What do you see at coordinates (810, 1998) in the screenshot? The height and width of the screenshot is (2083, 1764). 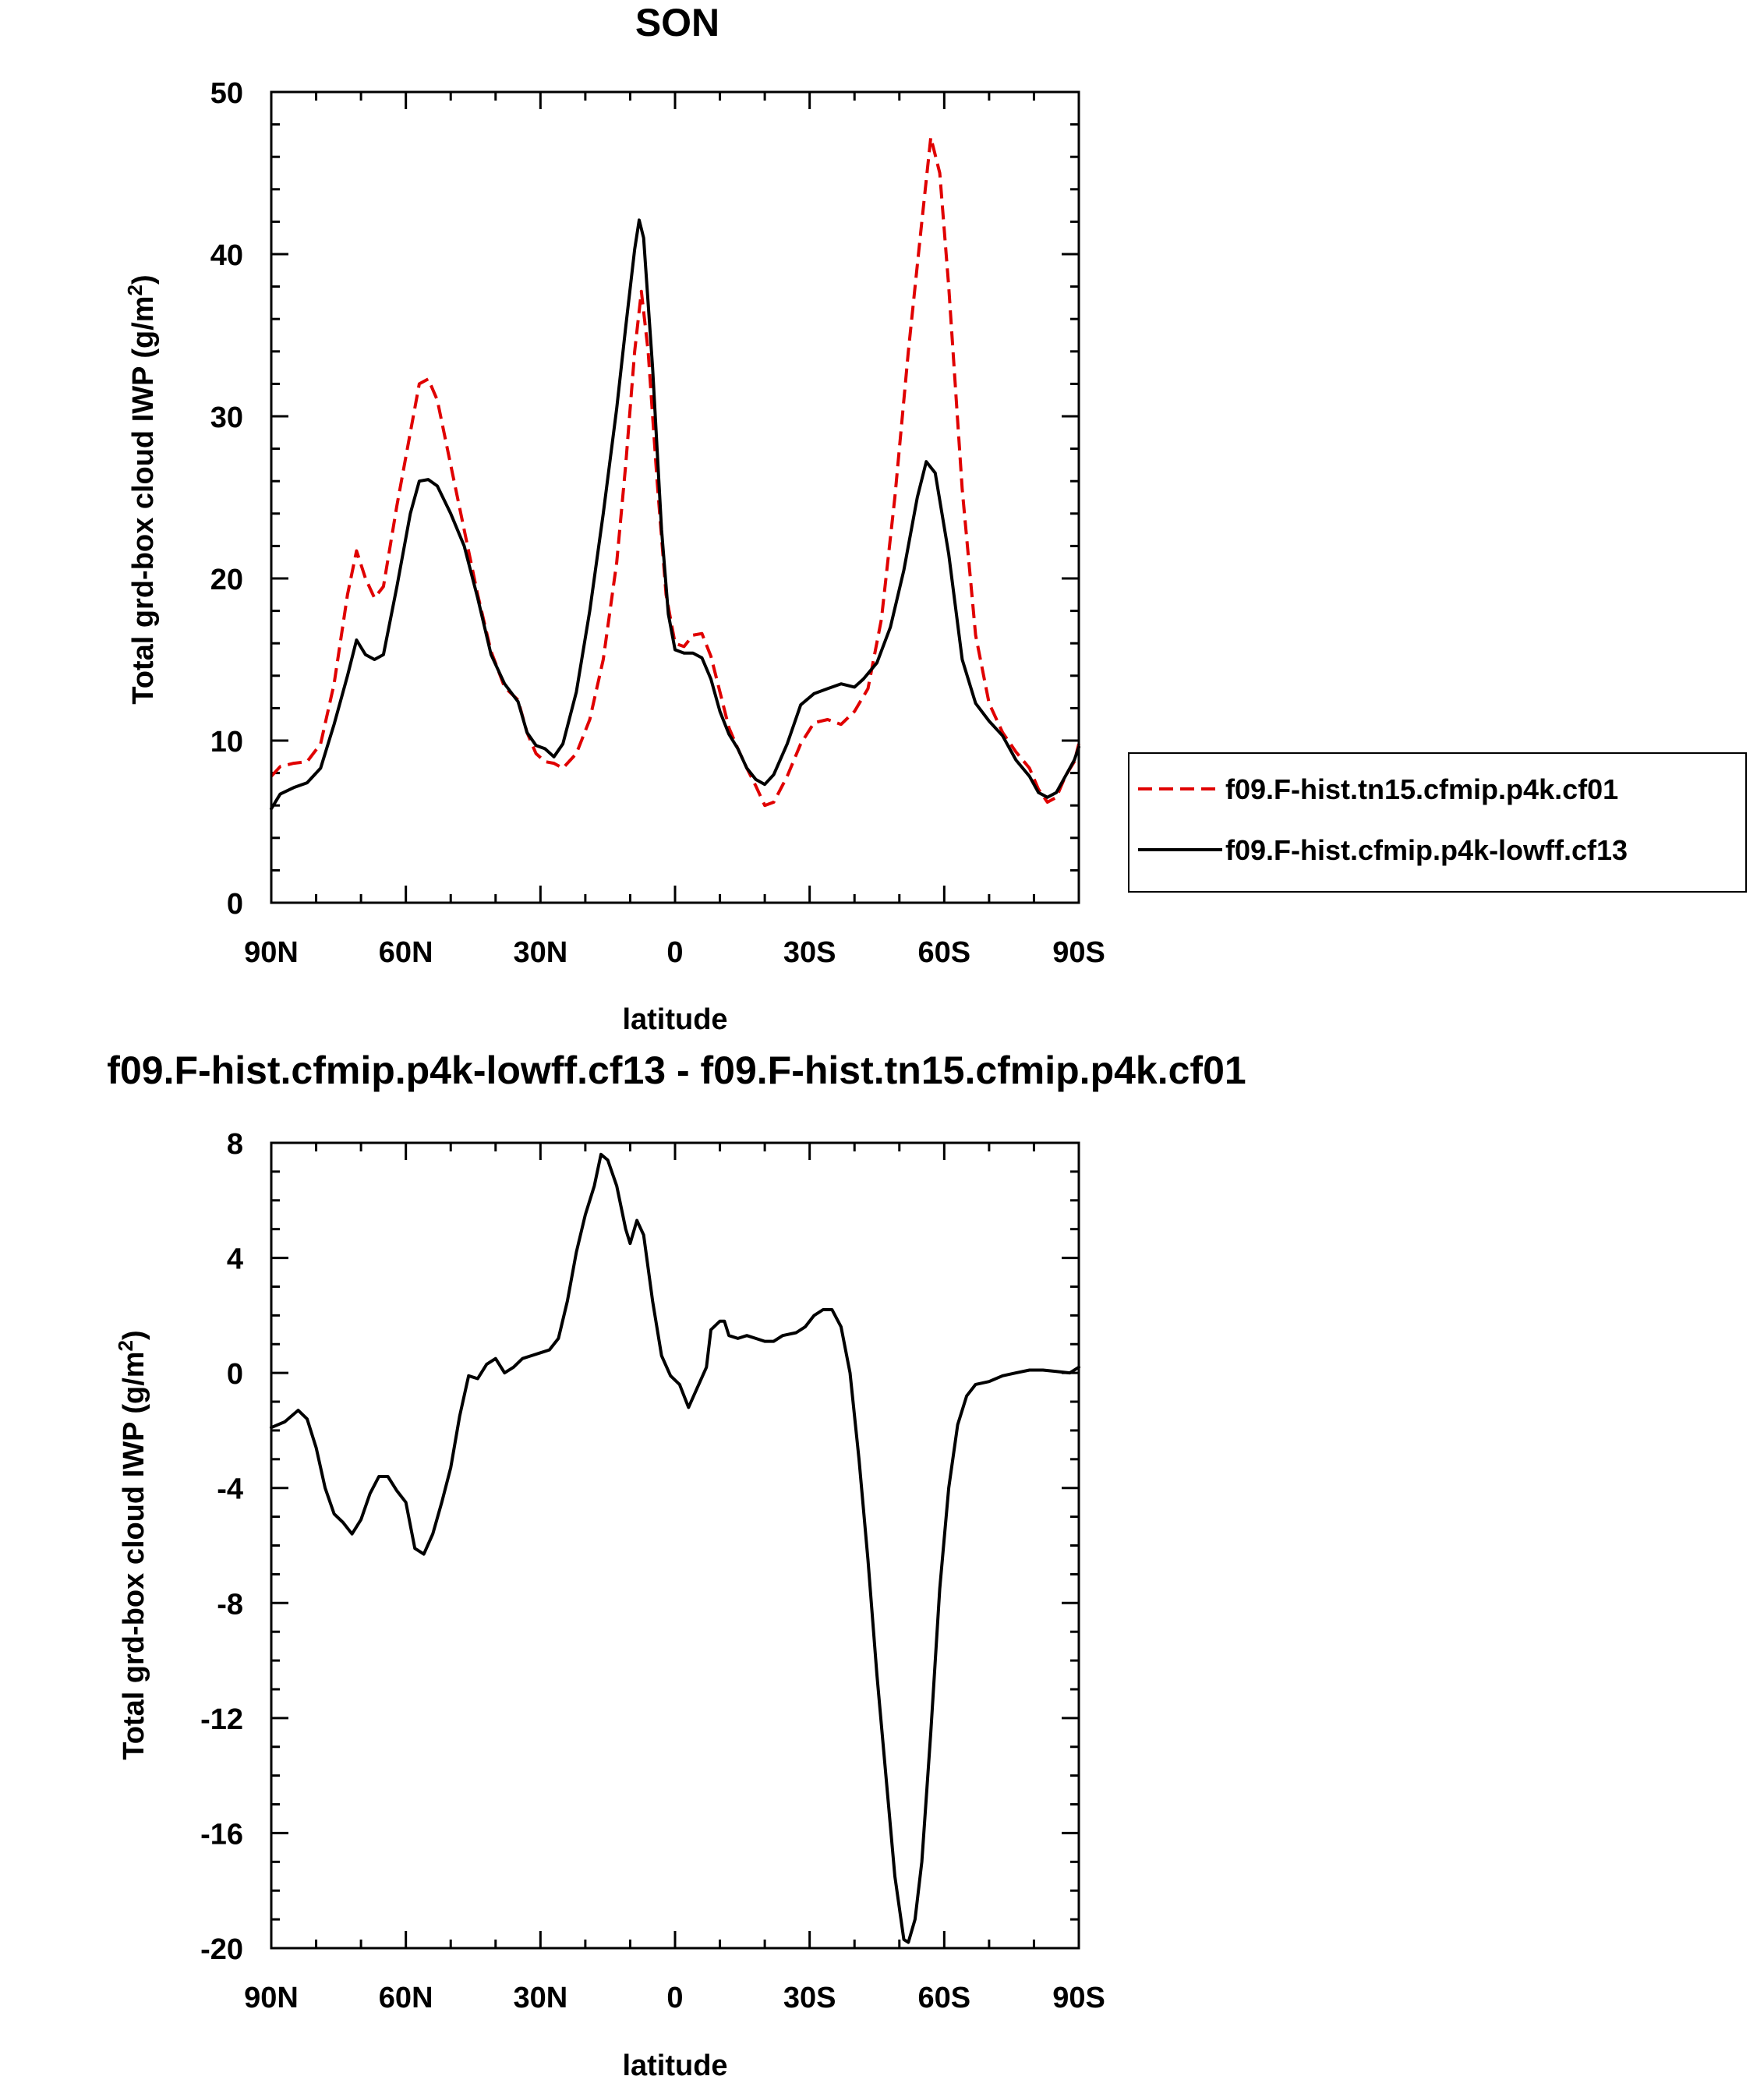 I see `bottom-x-tick-label: 30S` at bounding box center [810, 1998].